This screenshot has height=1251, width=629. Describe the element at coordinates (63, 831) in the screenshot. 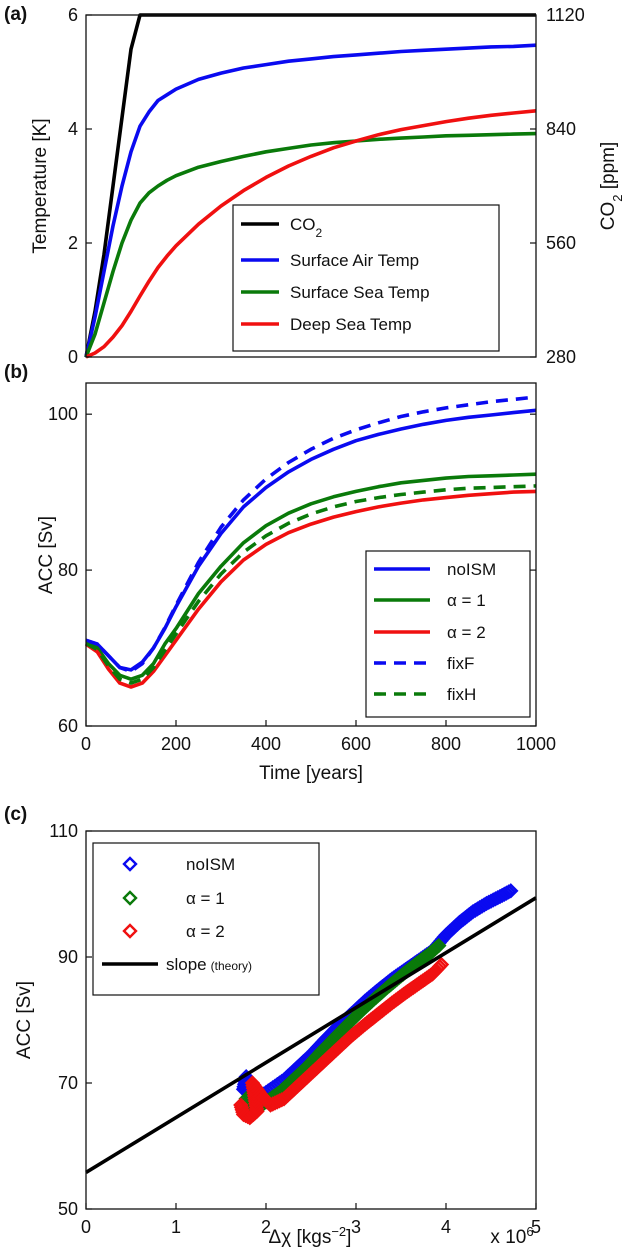

I see `ytick-label: 110` at that location.